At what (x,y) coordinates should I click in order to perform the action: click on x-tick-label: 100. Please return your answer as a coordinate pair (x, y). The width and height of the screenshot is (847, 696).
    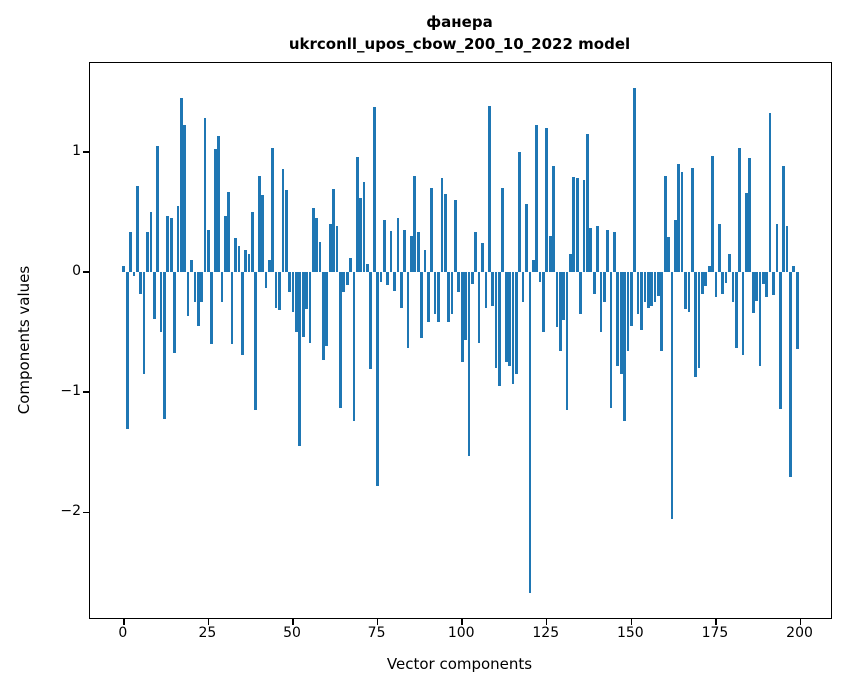
    Looking at the image, I should click on (461, 633).